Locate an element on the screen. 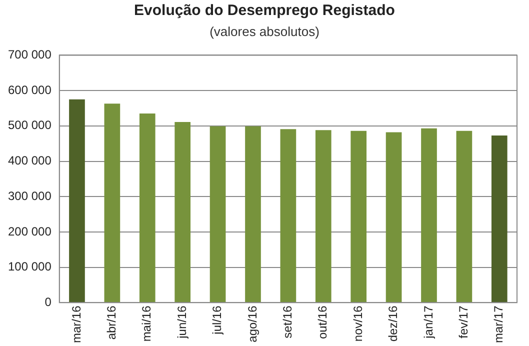  y-tick-label: 700 000 is located at coordinates (30, 55).